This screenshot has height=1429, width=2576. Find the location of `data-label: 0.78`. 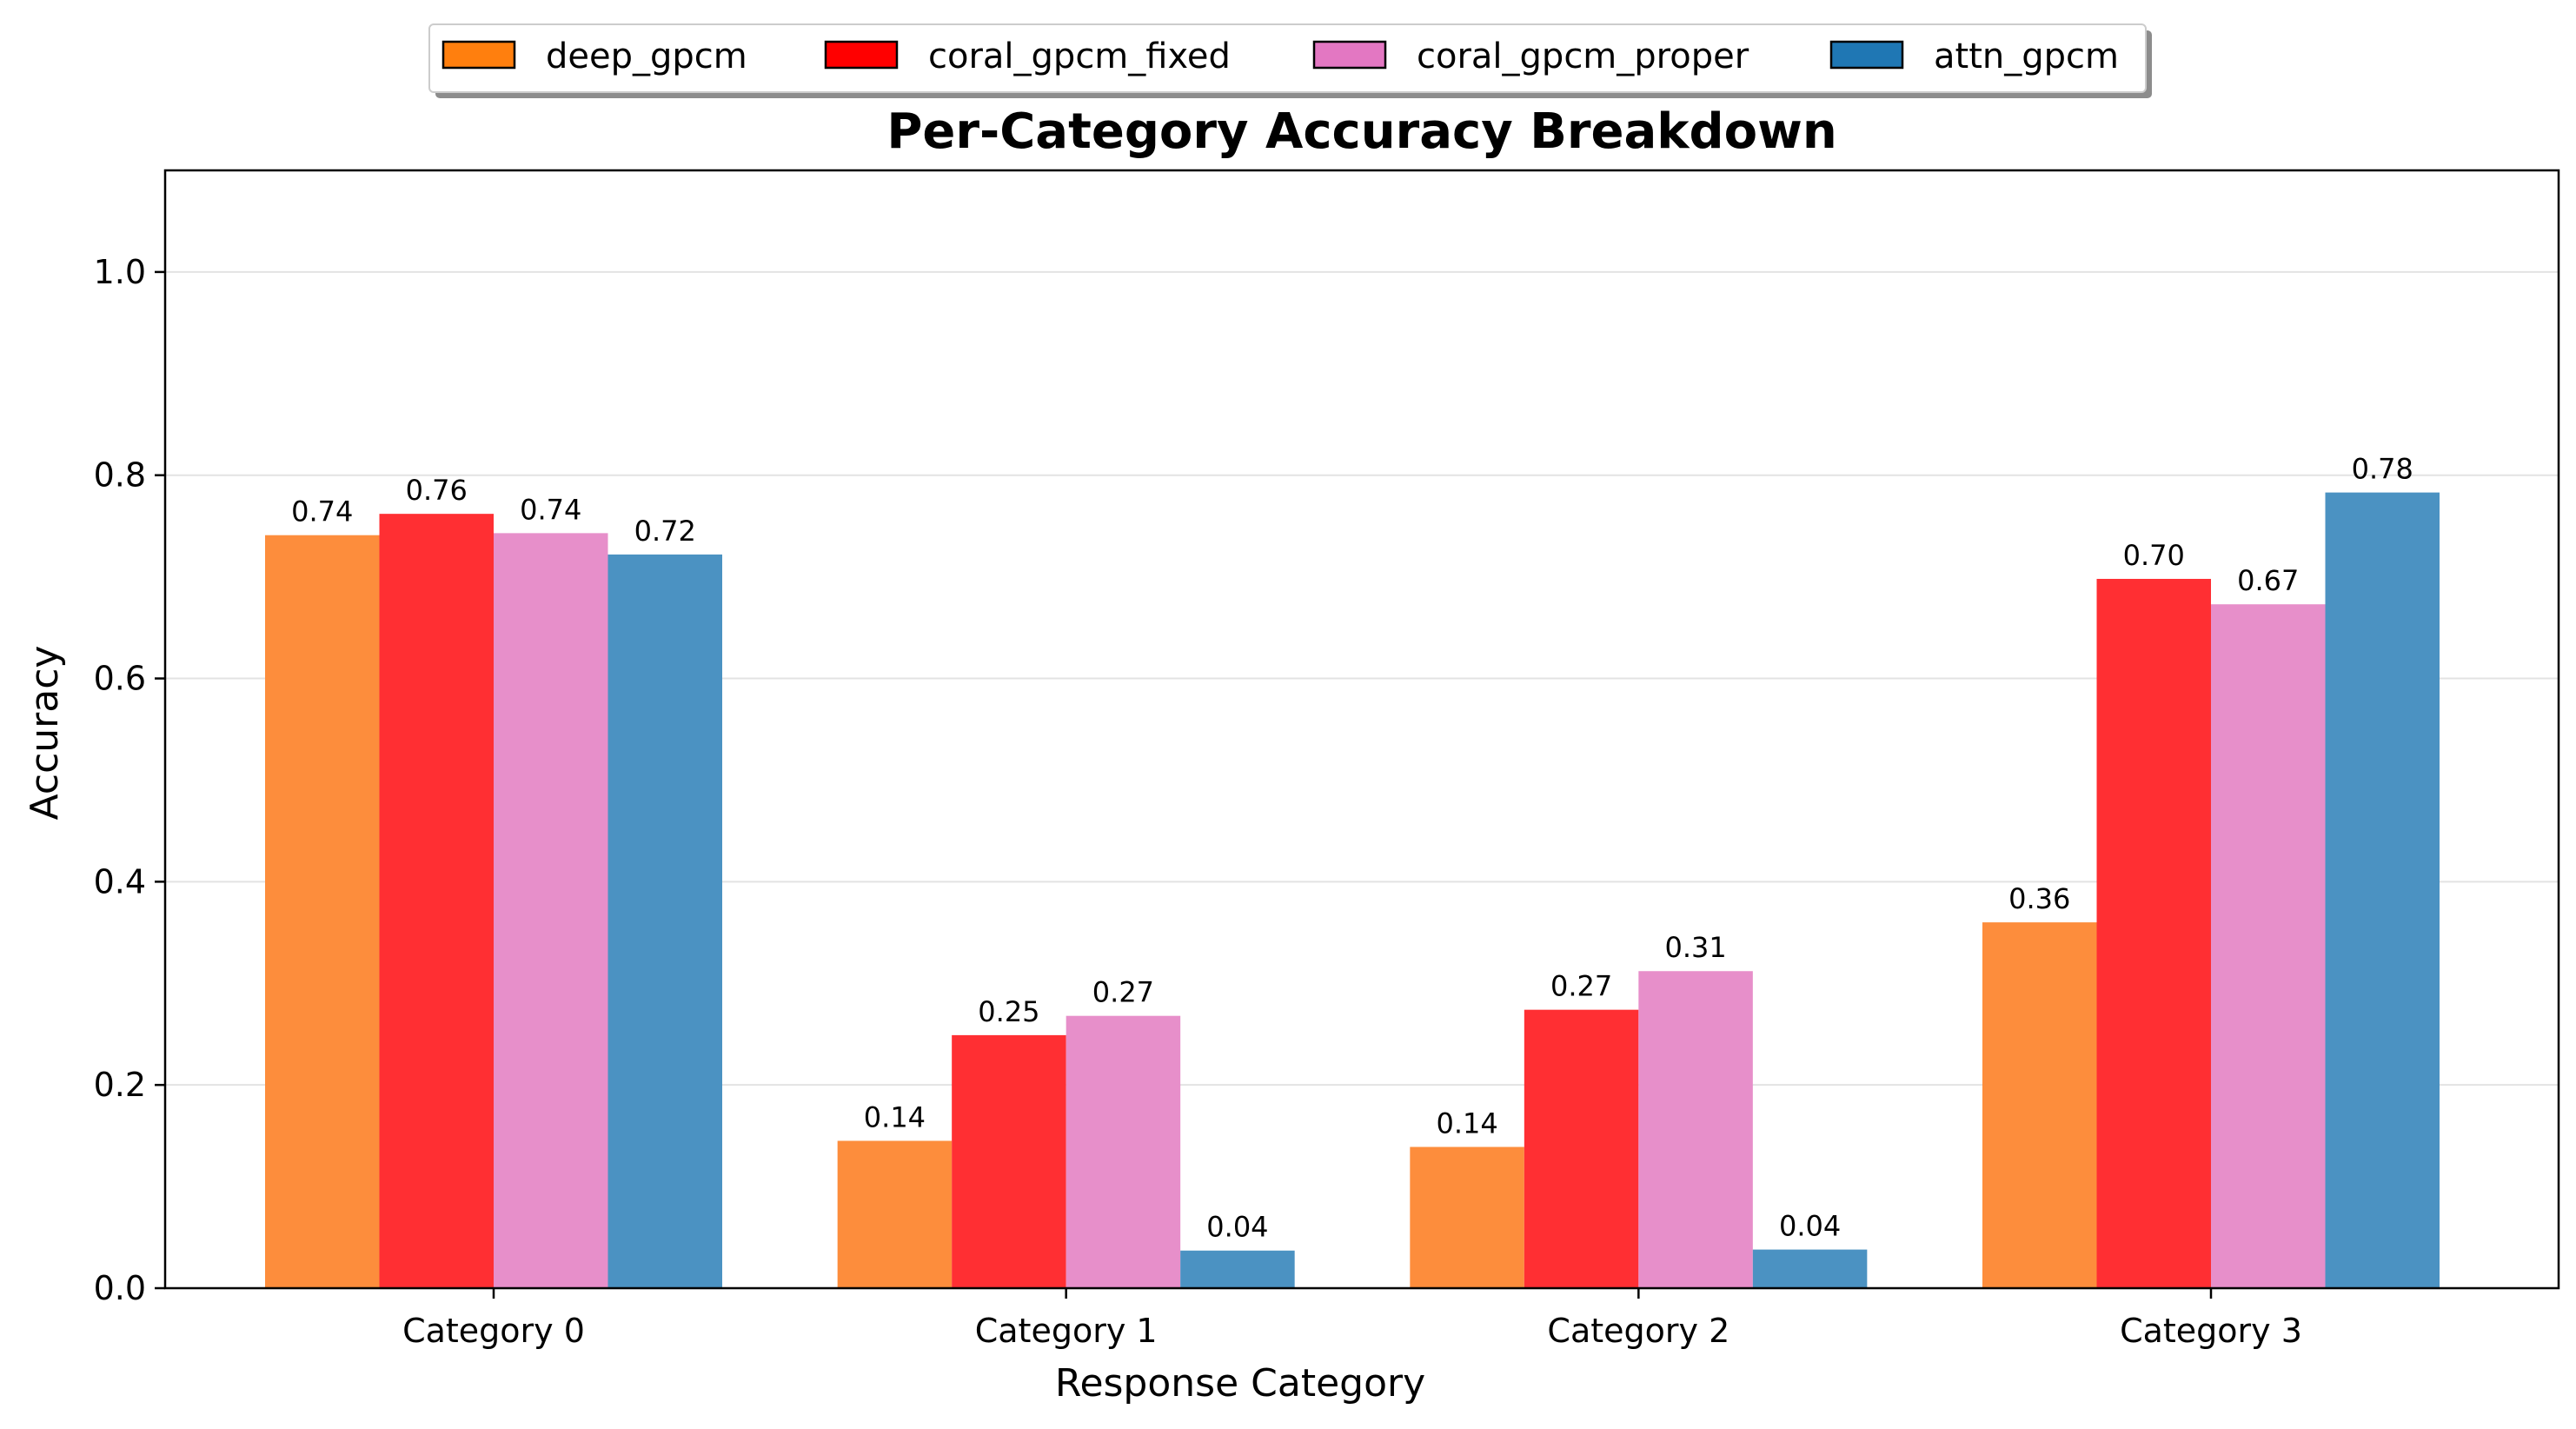

data-label: 0.78 is located at coordinates (2382, 469).